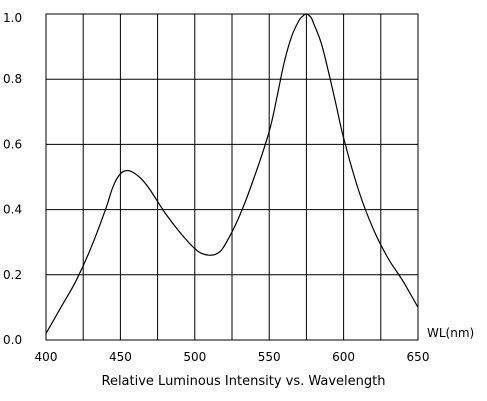  What do you see at coordinates (418, 357) in the screenshot?
I see `x-tick-label: 650` at bounding box center [418, 357].